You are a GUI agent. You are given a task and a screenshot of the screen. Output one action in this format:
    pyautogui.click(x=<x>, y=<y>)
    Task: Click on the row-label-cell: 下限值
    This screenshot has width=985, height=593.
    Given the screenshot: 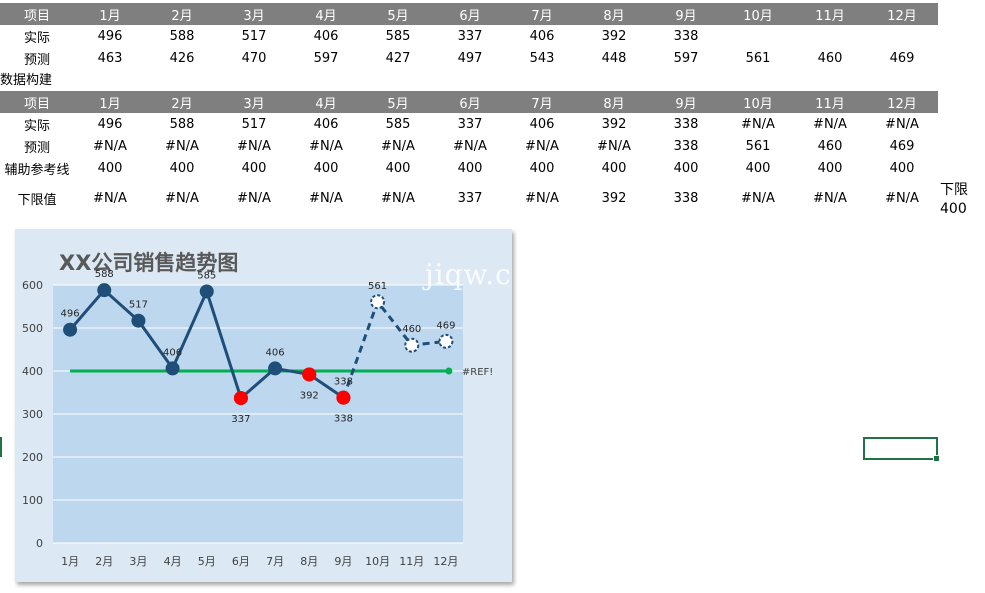 What is the action you would take?
    pyautogui.click(x=37, y=200)
    